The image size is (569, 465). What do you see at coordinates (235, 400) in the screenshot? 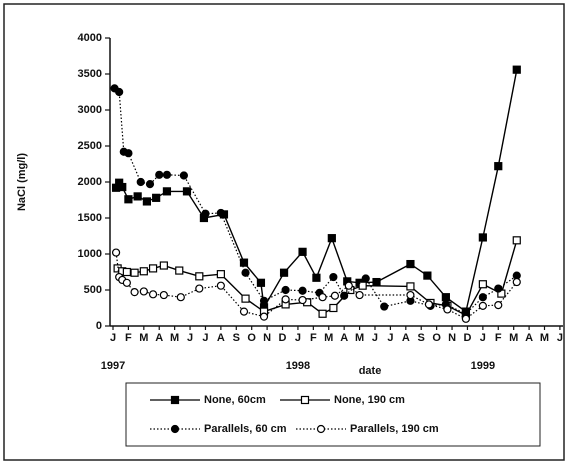
I see `legend-label: None, 60cm` at bounding box center [235, 400].